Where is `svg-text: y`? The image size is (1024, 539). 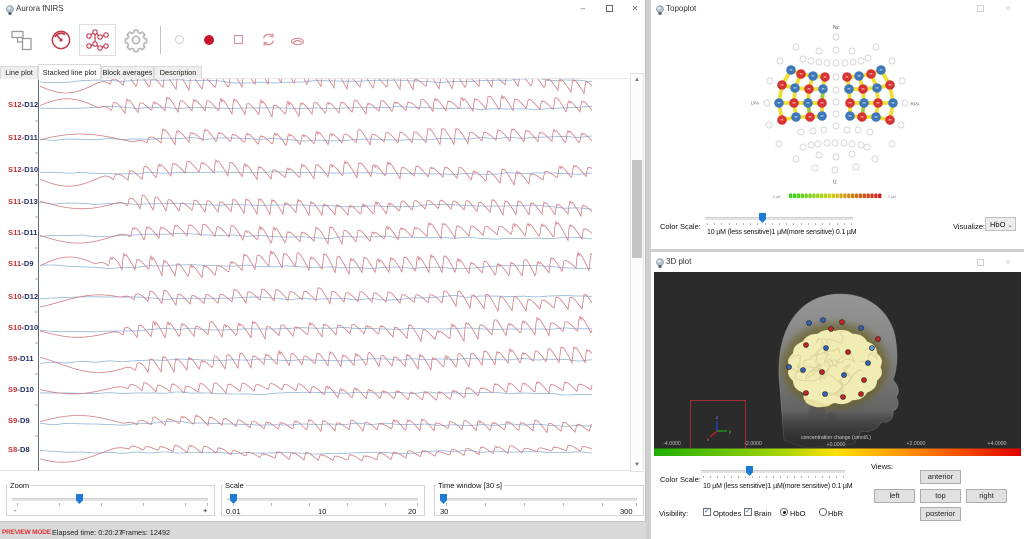
svg-text: y is located at coordinates (730, 431).